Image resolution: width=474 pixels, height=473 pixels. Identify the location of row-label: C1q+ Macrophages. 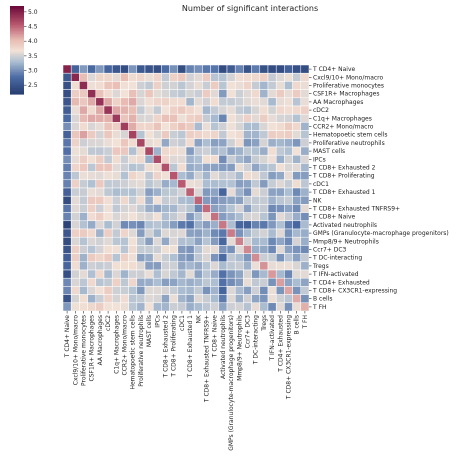
(342, 118).